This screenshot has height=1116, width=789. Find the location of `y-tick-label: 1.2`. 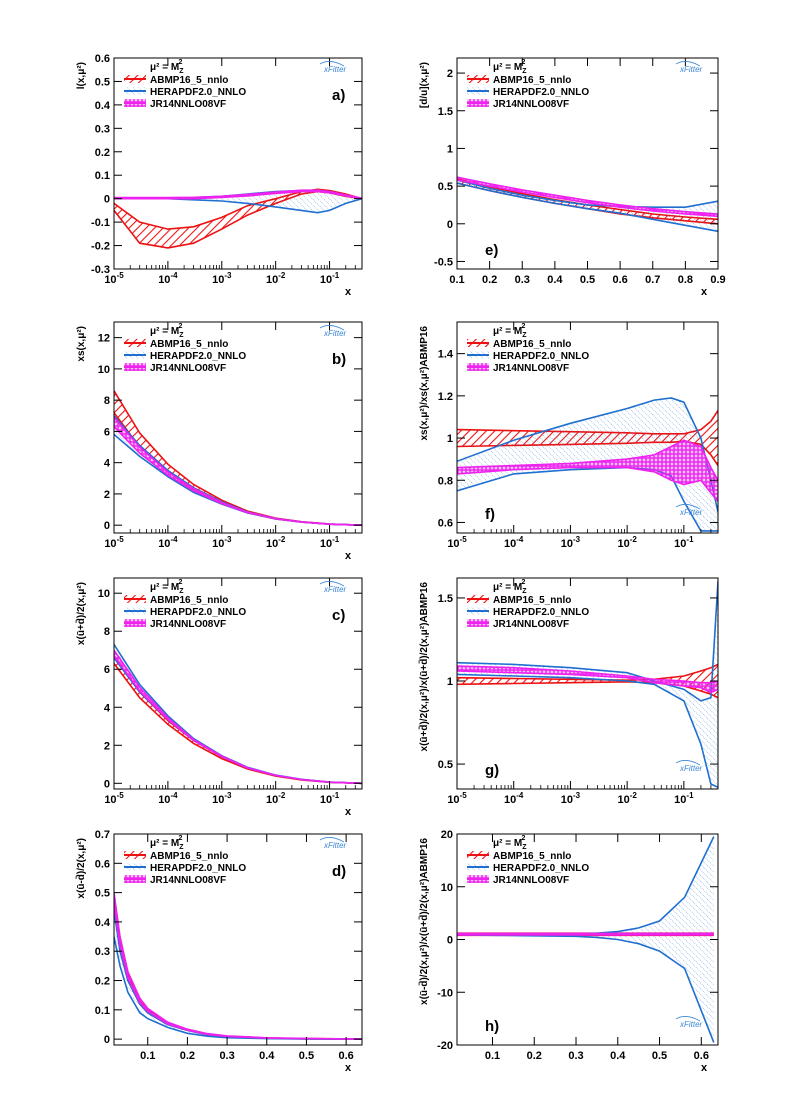

y-tick-label: 1.2 is located at coordinates (445, 397).